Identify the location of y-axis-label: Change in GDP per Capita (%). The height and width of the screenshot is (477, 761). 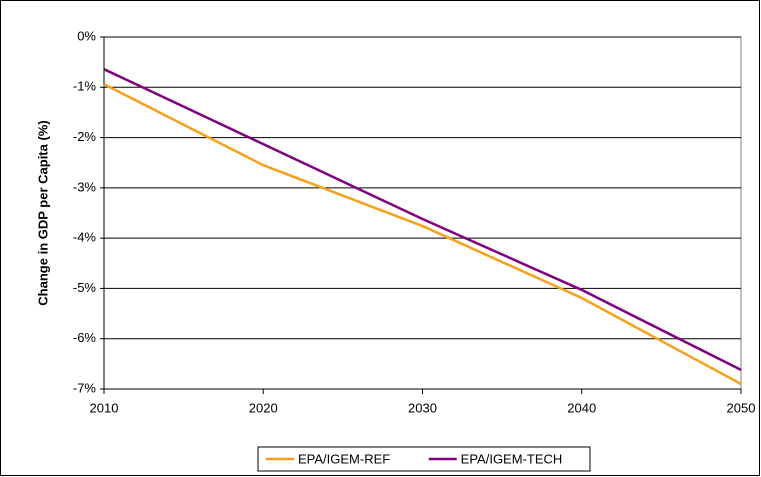
(42, 212).